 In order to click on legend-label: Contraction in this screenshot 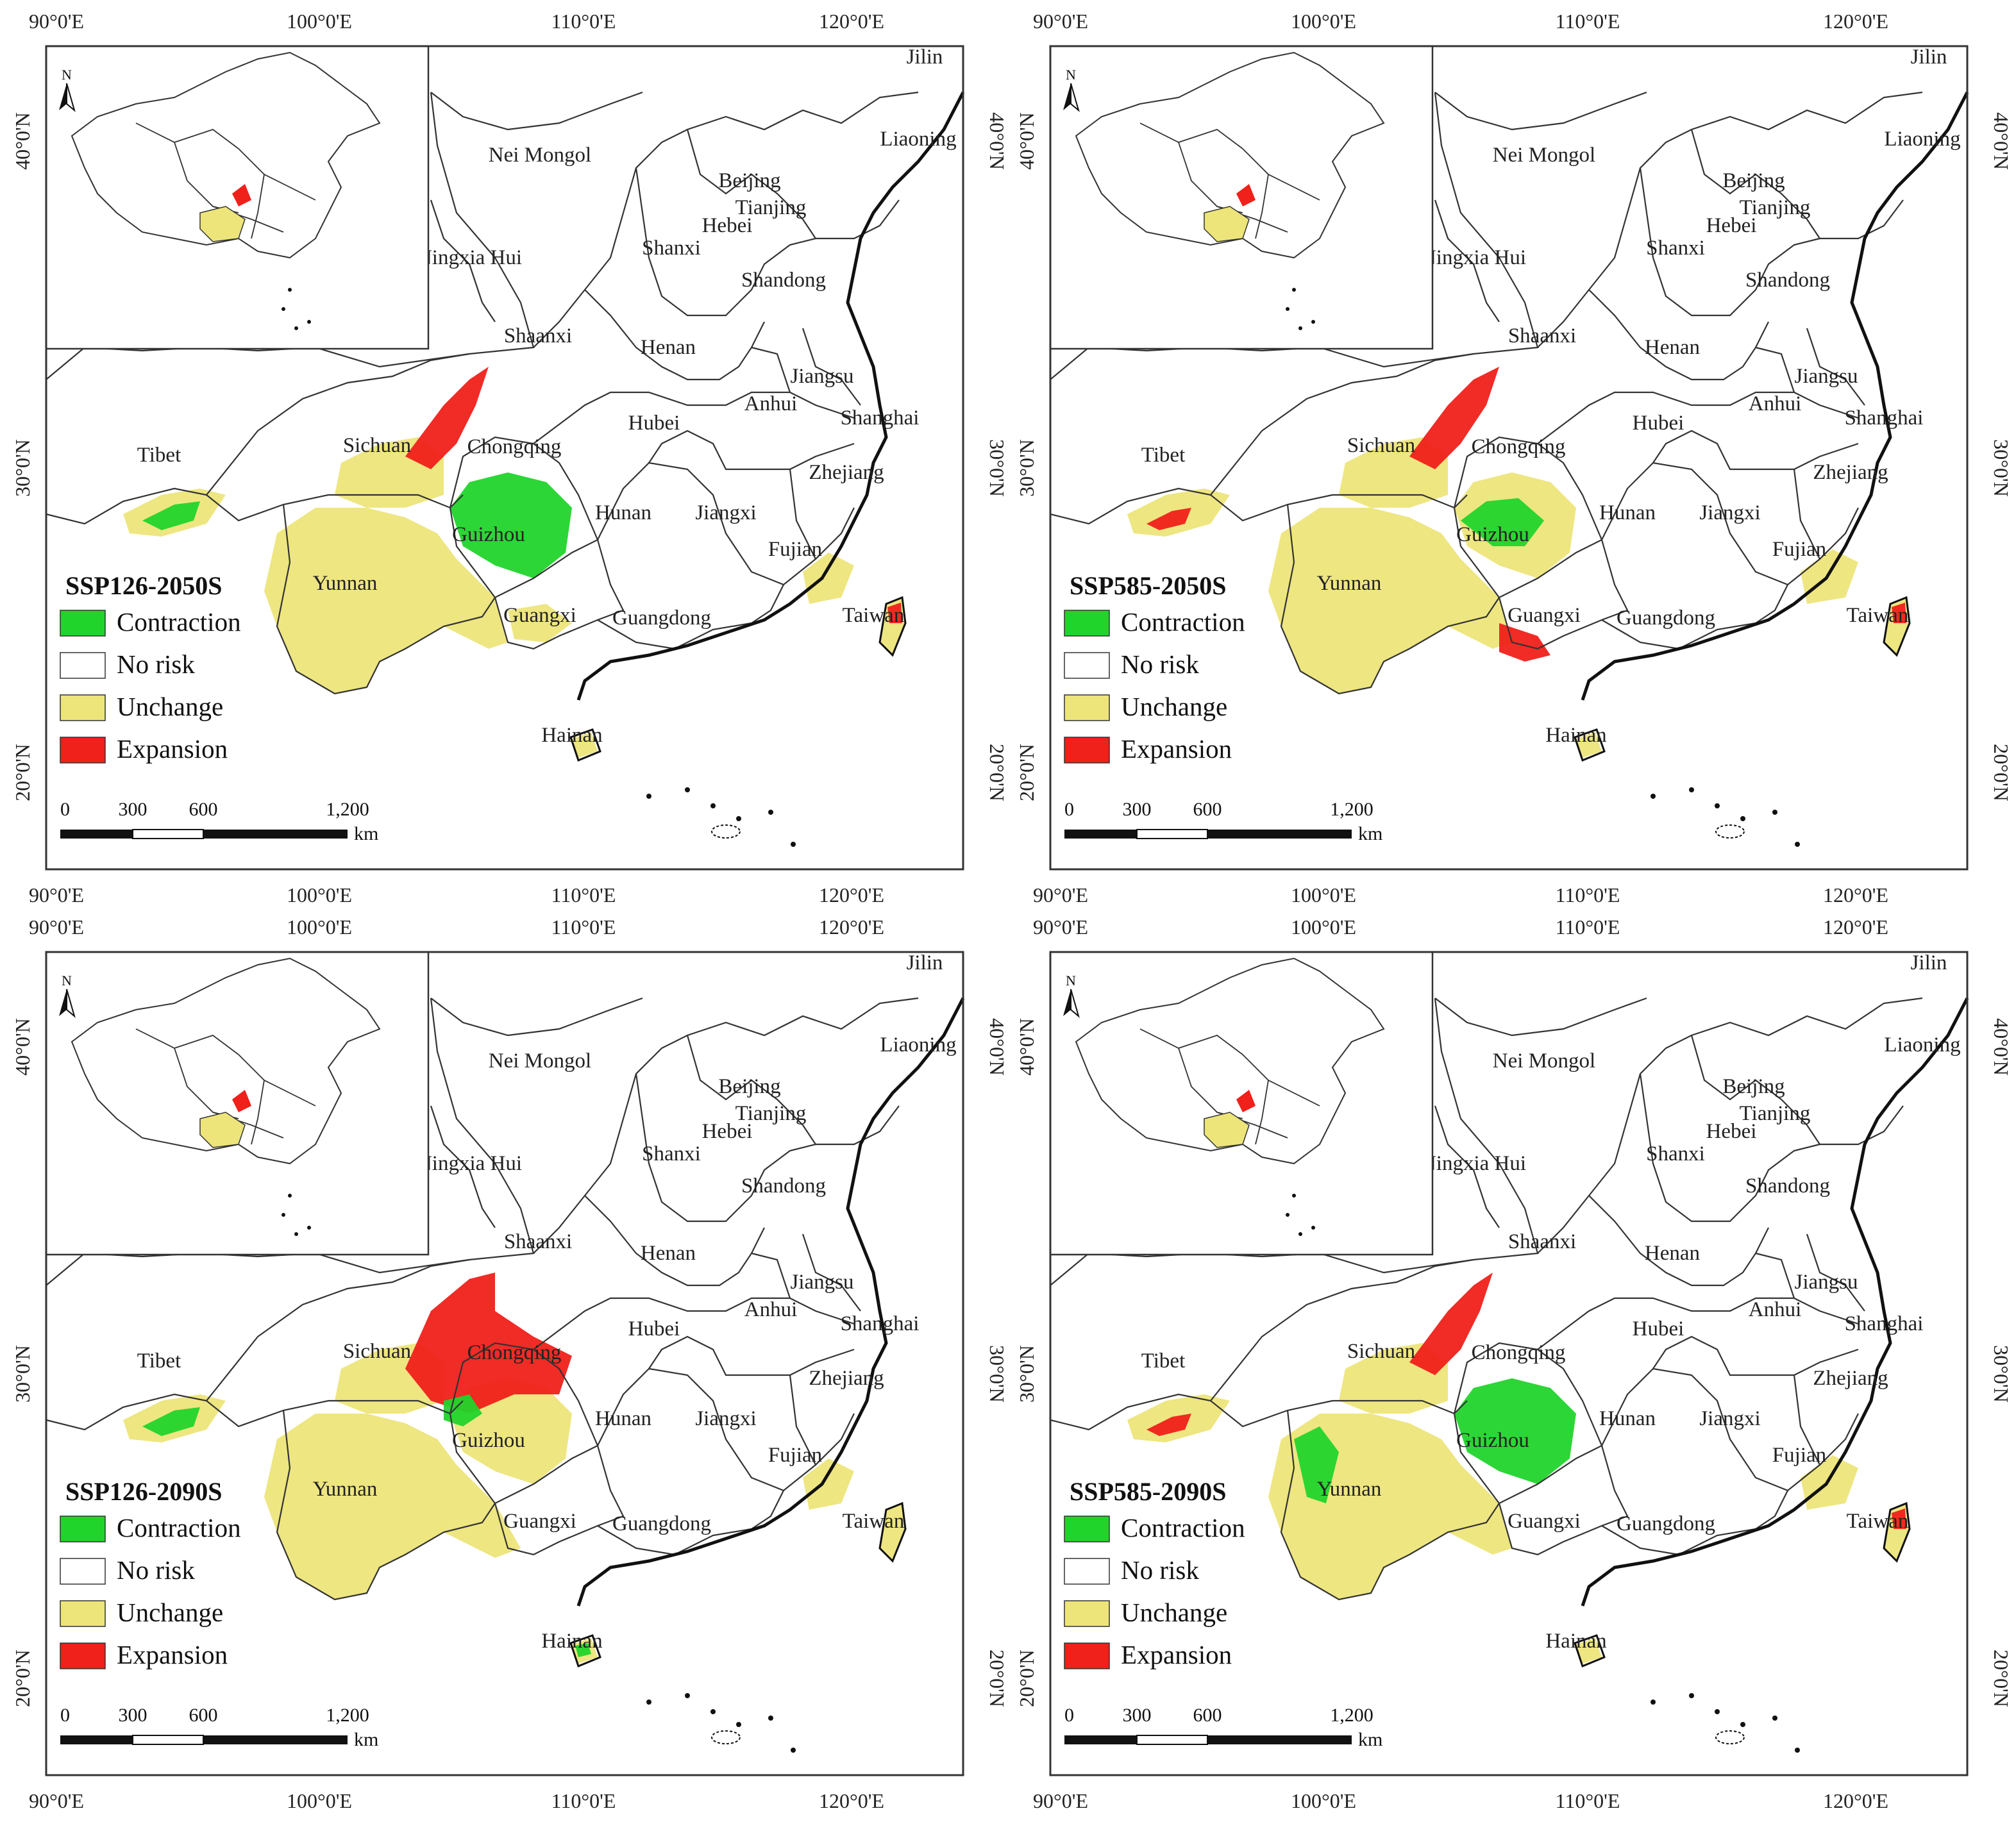, I will do `click(1183, 1527)`.